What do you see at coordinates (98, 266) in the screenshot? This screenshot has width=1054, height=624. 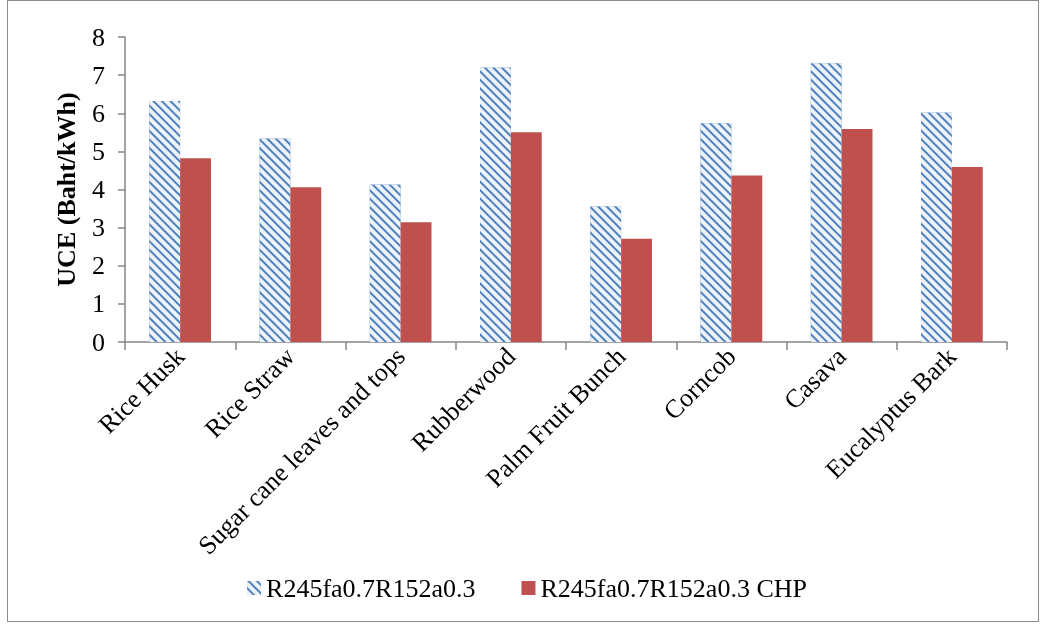 I see `y-tick-label: 2` at bounding box center [98, 266].